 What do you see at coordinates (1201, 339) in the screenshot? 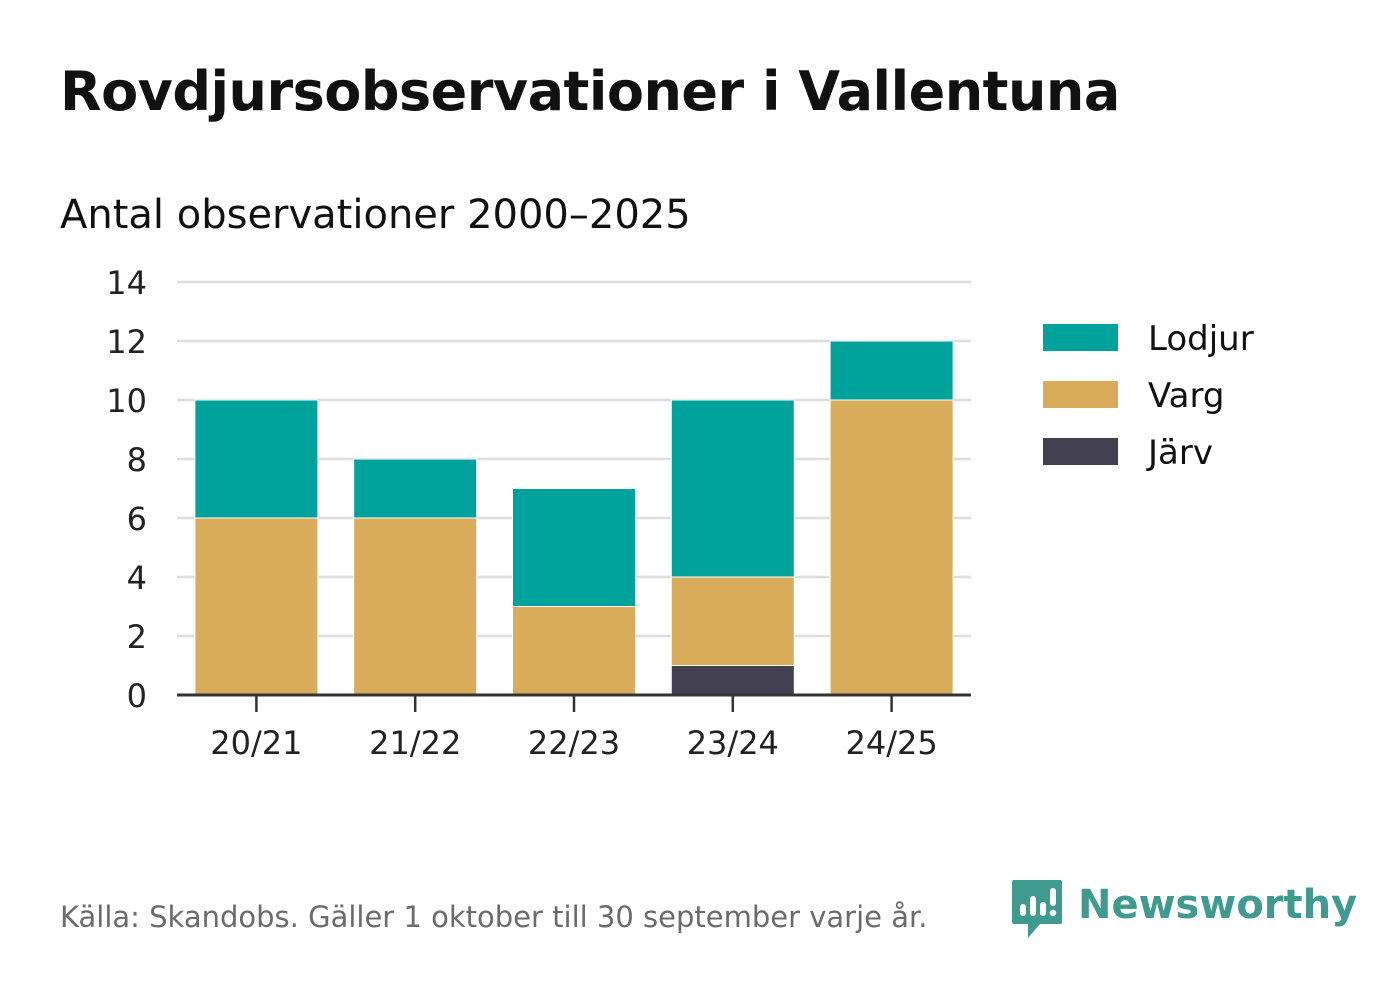
I see `legend-label-lodjur: Lodjur` at bounding box center [1201, 339].